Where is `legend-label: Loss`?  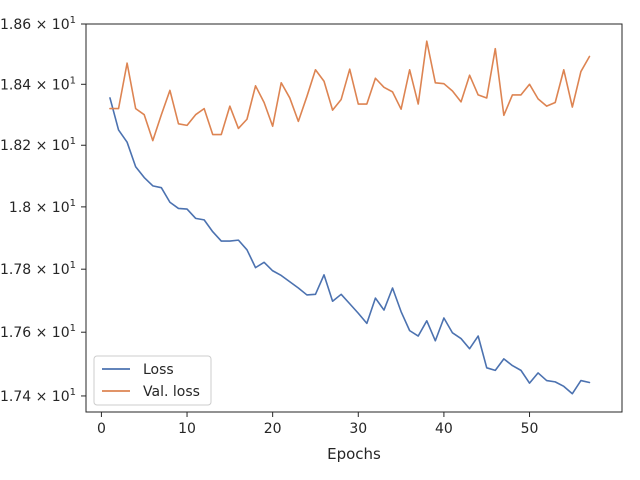
legend-label: Loss is located at coordinates (158, 370).